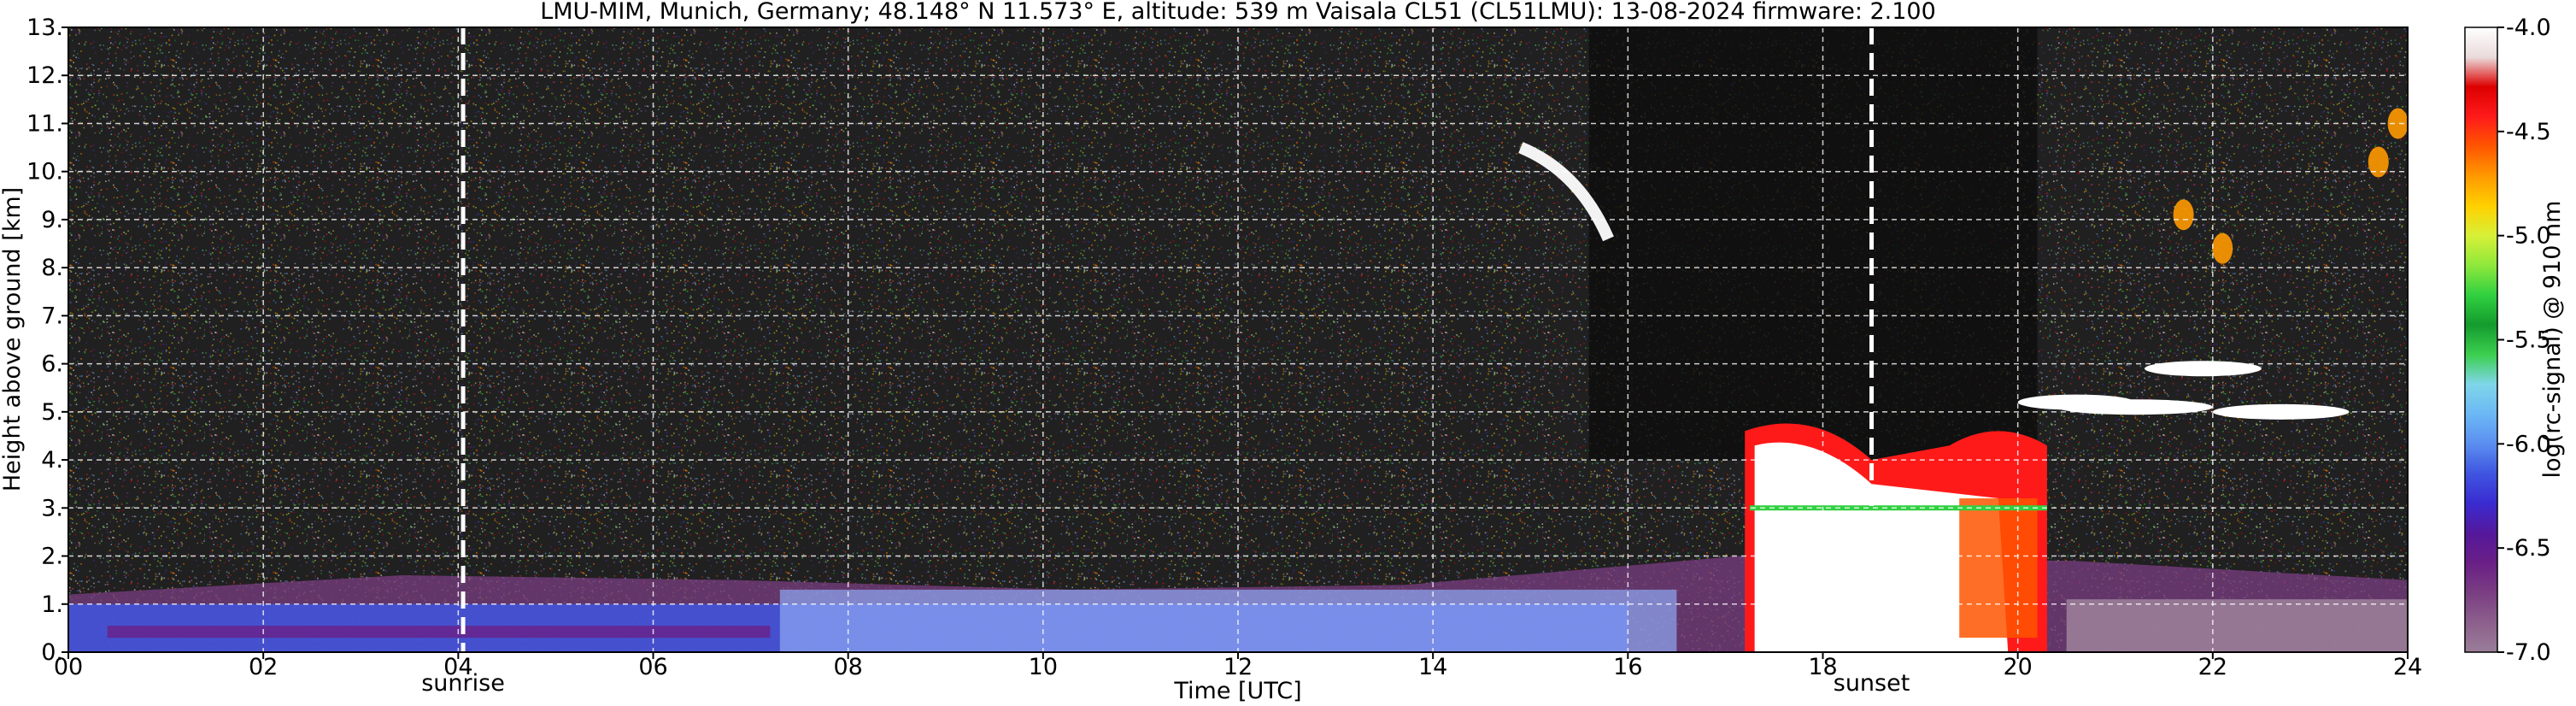 The image size is (2576, 706). I want to click on x-tick-label: 04, so click(457, 667).